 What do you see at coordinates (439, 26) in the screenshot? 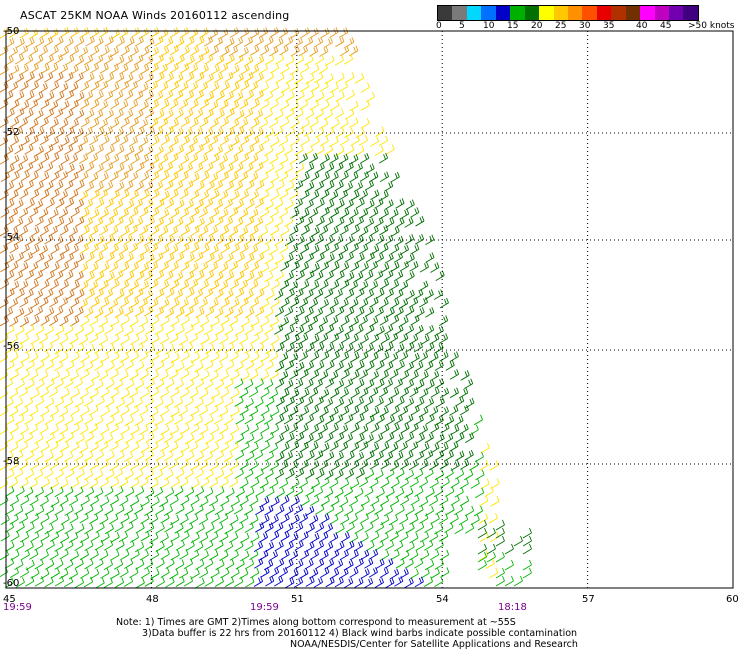
I see `colorbar-label: 0` at bounding box center [439, 26].